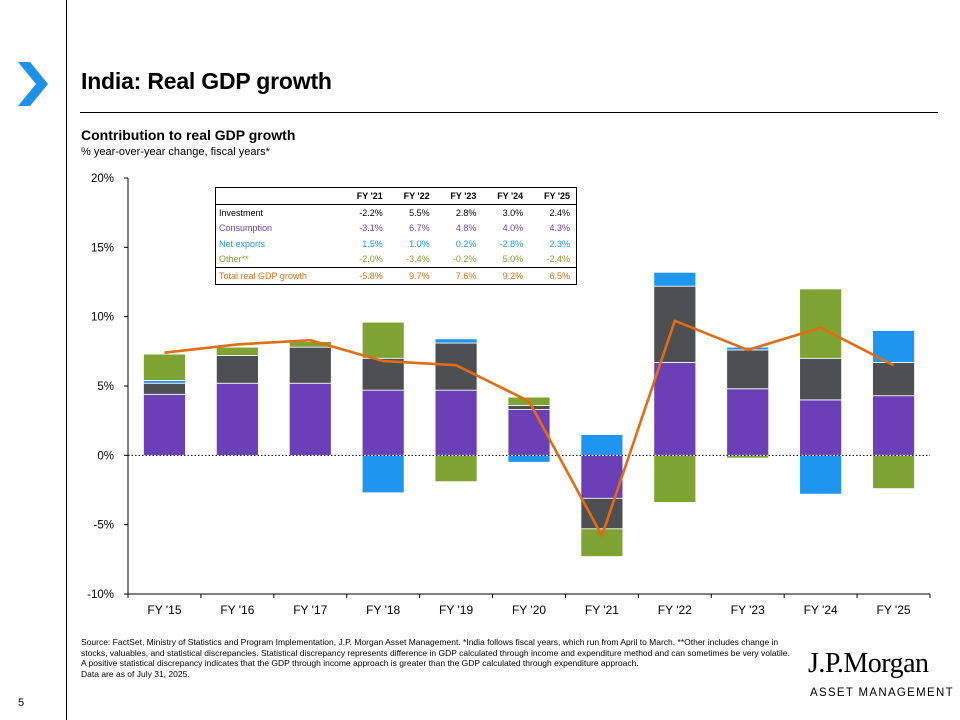 This screenshot has width=960, height=720. I want to click on x-tick-label: FY '16, so click(237, 610).